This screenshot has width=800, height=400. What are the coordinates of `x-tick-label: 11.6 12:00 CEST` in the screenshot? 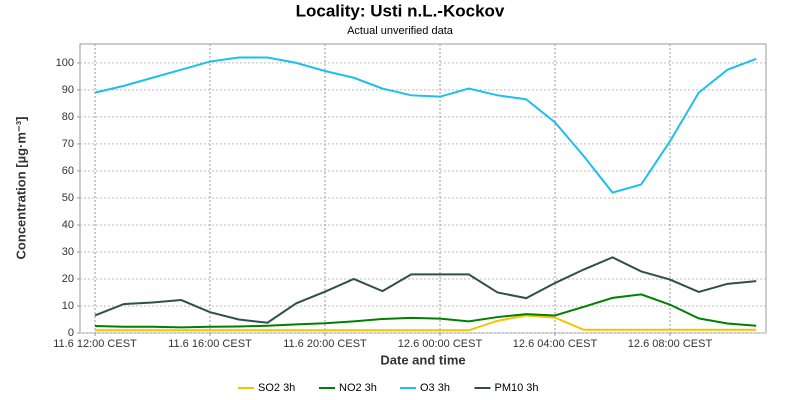 It's located at (95, 344).